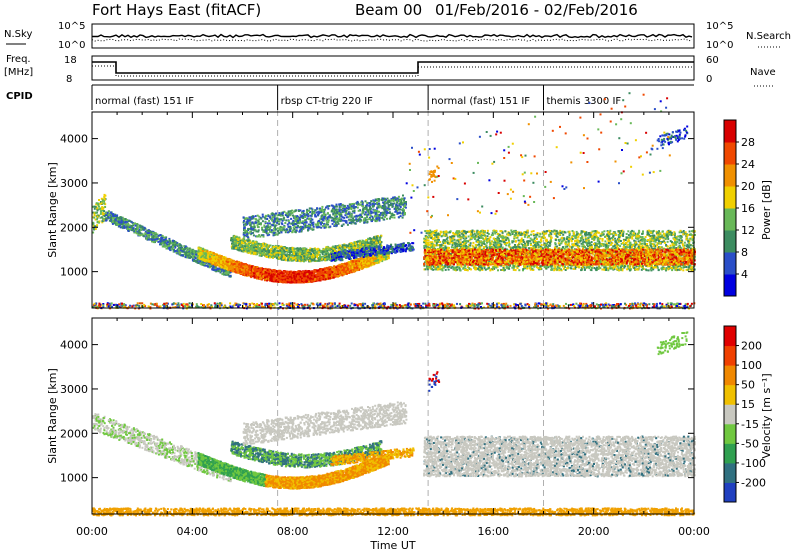 The image size is (800, 554). Describe the element at coordinates (392, 40) in the screenshot. I see `search-noise-trace` at that location.